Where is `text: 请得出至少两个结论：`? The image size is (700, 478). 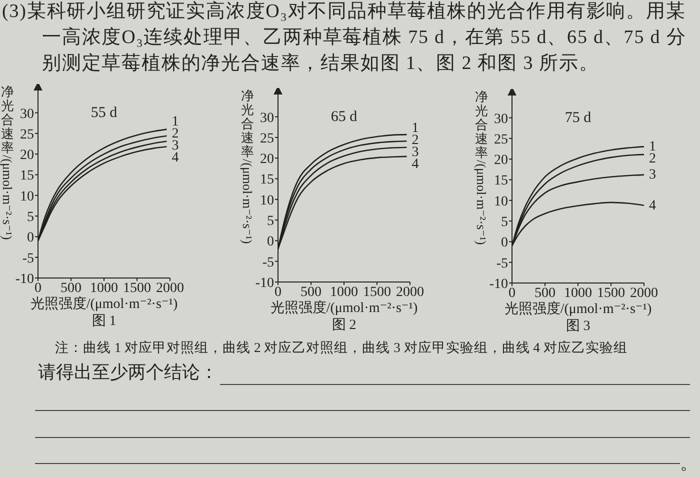 text: 请得出至少两个结论： is located at coordinates (128, 372).